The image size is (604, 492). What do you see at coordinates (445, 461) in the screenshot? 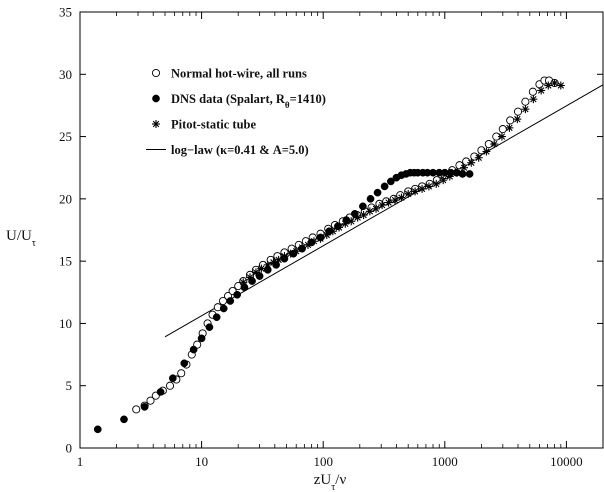
I see `x-tick-label: 1000` at bounding box center [445, 461].